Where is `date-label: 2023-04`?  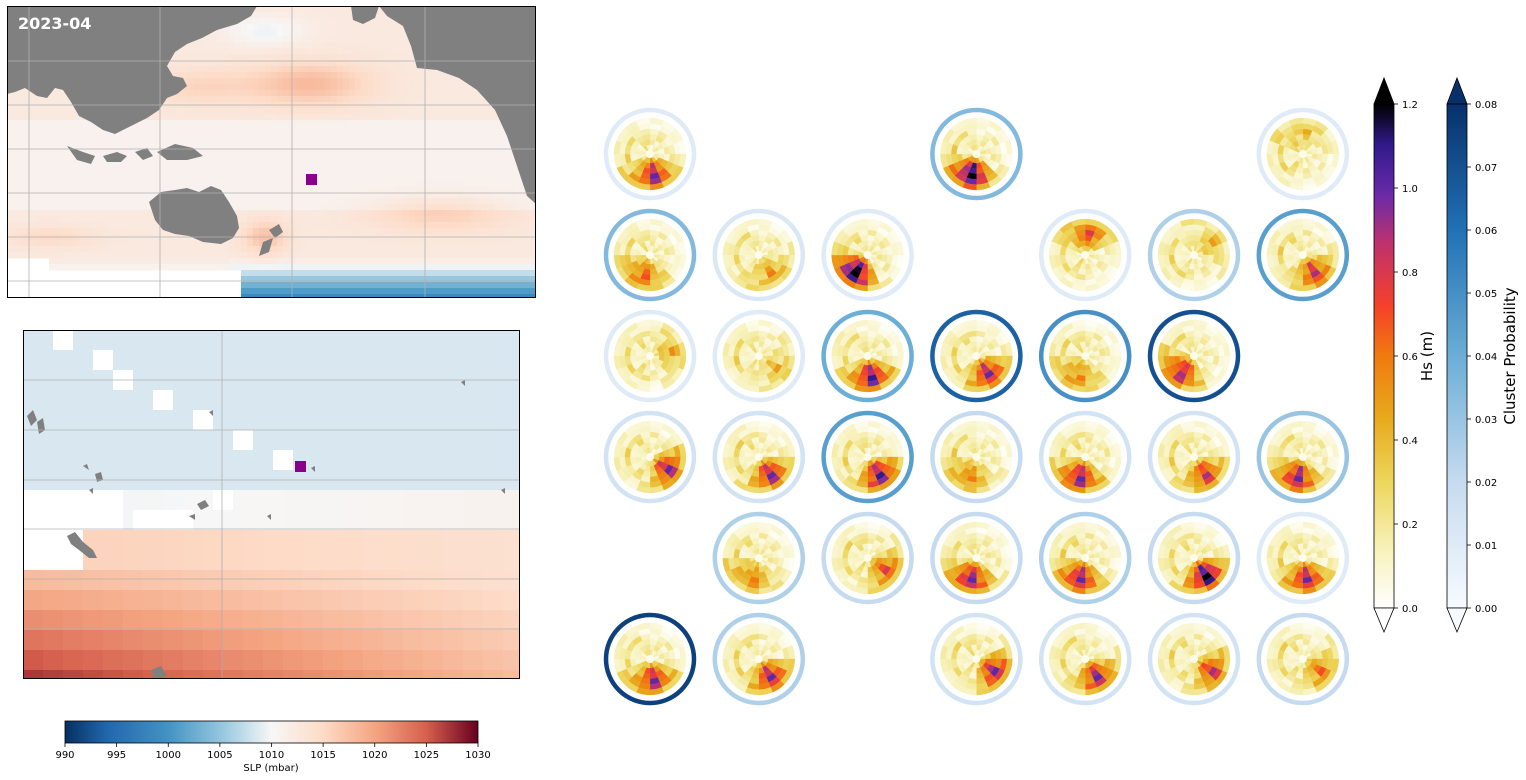
date-label: 2023-04 is located at coordinates (54, 23).